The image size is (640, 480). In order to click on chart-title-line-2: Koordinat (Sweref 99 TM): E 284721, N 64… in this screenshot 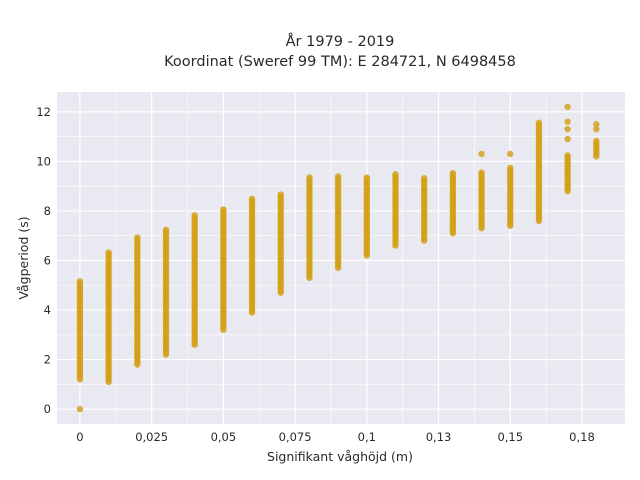, I will do `click(340, 62)`.